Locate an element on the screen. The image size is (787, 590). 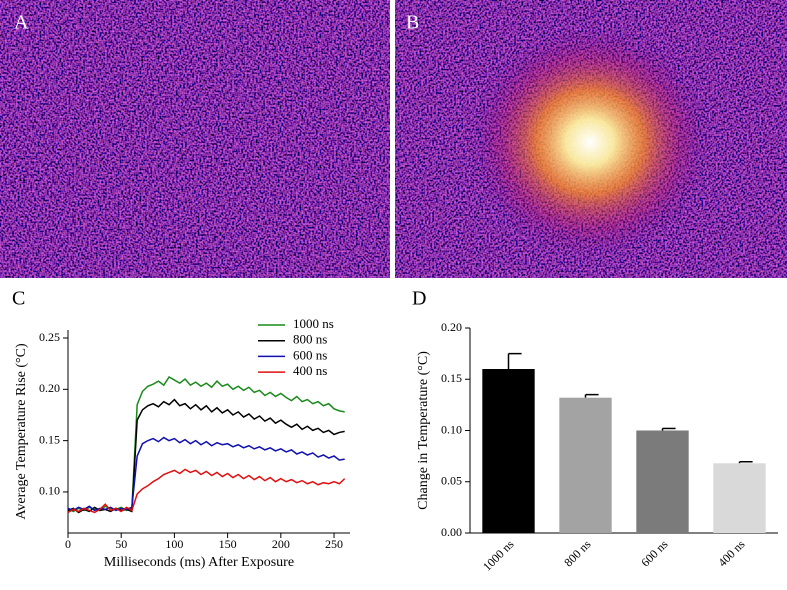
x-tick-label: 100 is located at coordinates (174, 544).